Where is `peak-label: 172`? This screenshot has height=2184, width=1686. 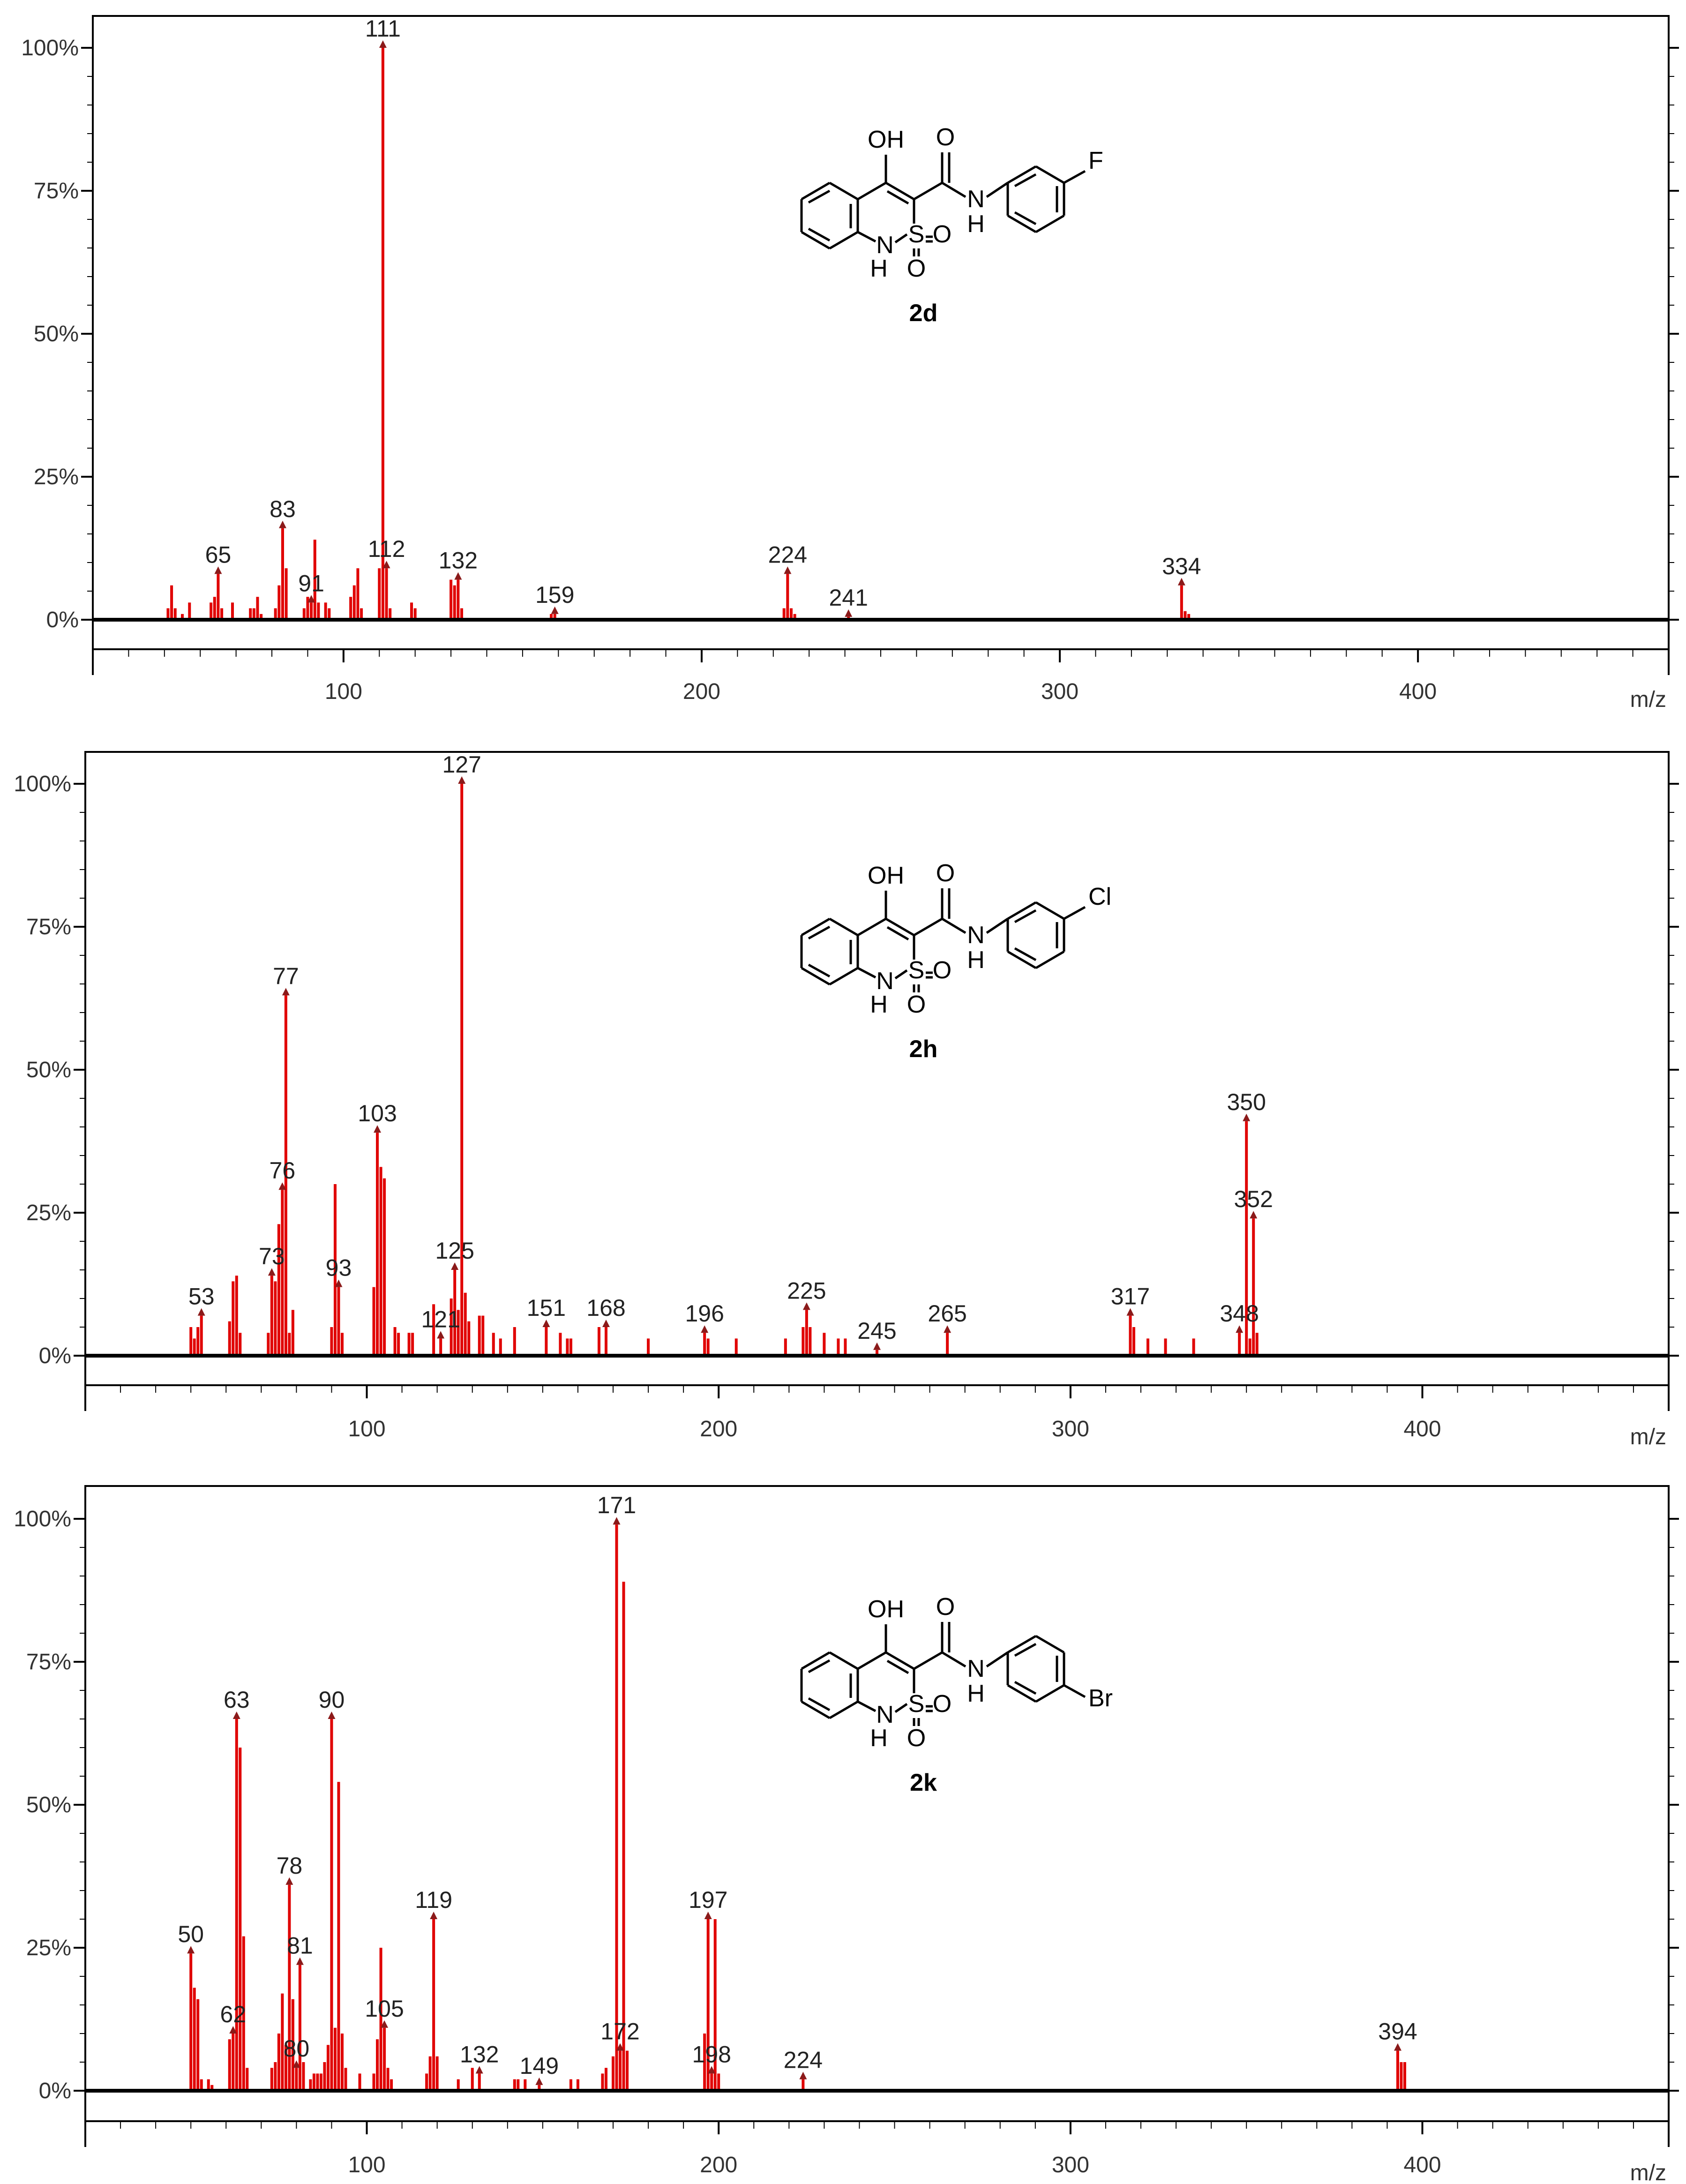
peak-label: 172 is located at coordinates (619, 2032).